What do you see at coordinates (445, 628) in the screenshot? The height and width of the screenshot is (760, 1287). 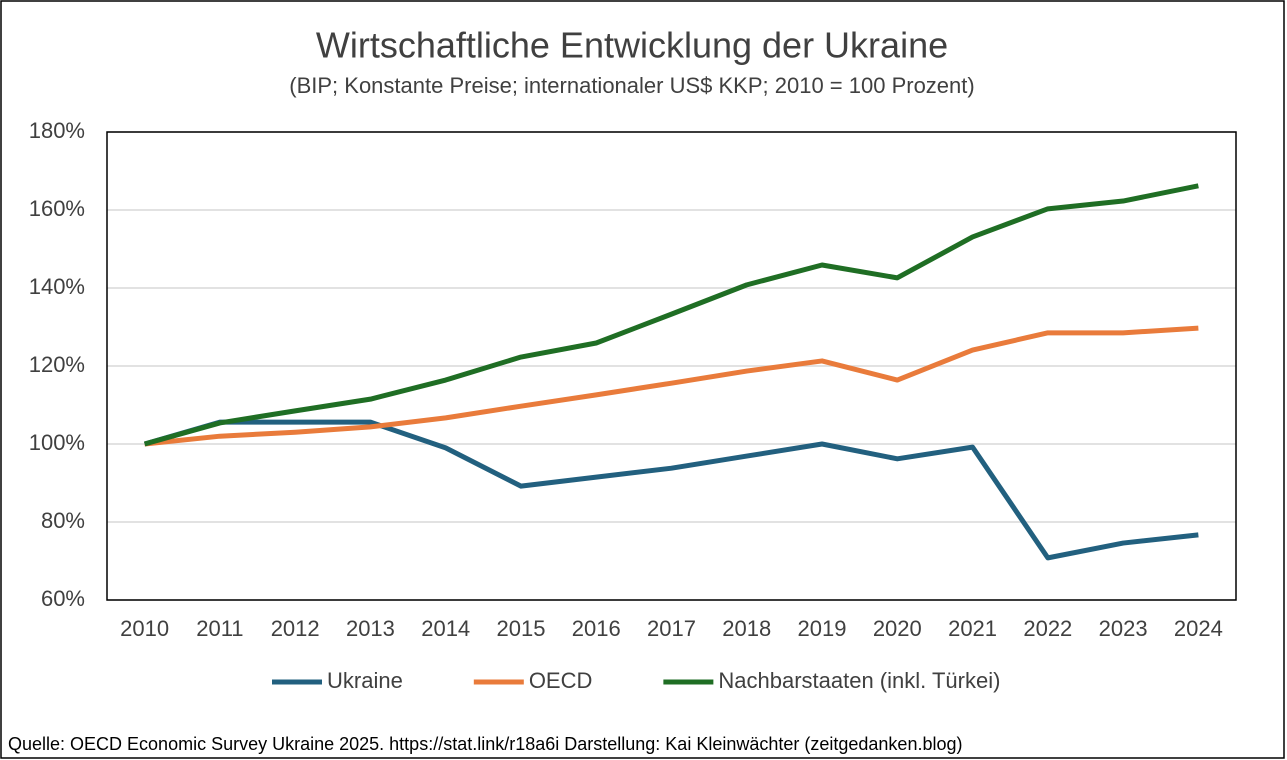 I see `x-tick-label: 2014` at bounding box center [445, 628].